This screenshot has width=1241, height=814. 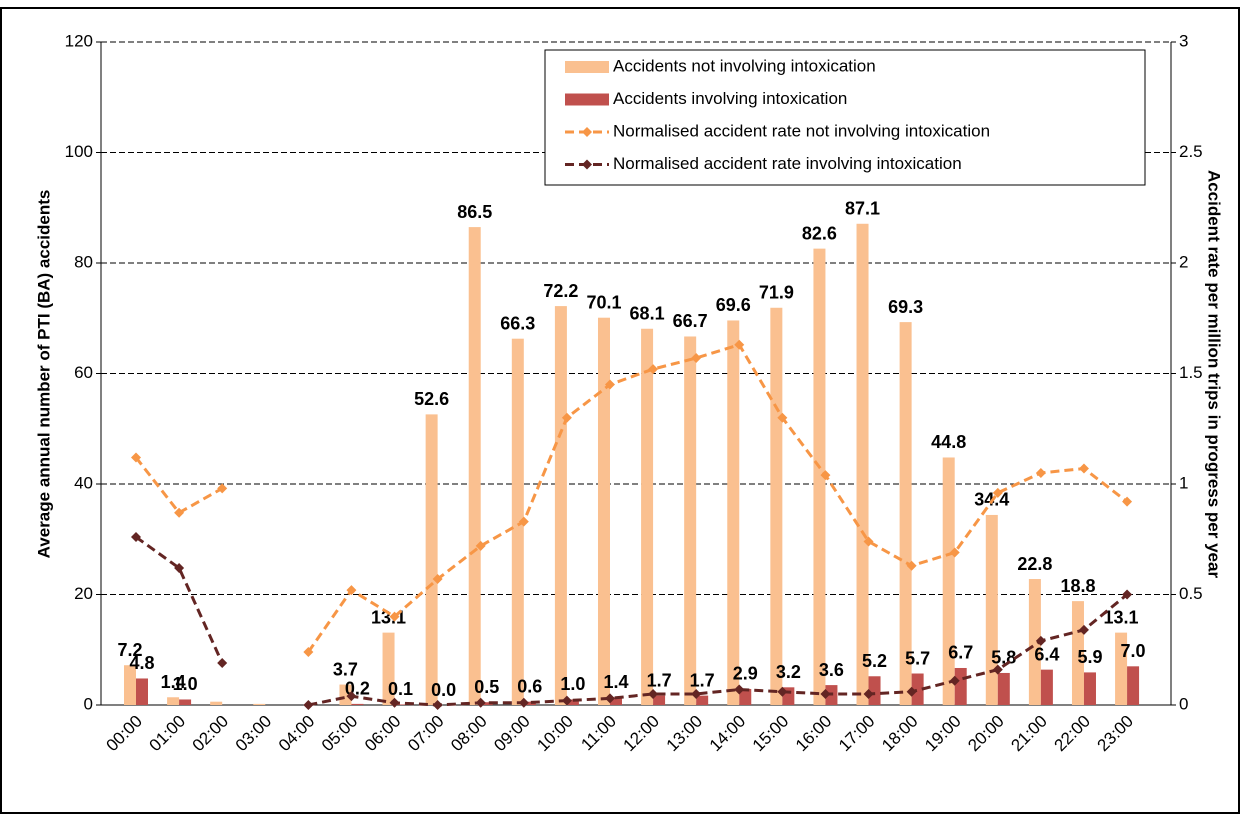 What do you see at coordinates (400, 689) in the screenshot?
I see `bar-value-label: 0.1` at bounding box center [400, 689].